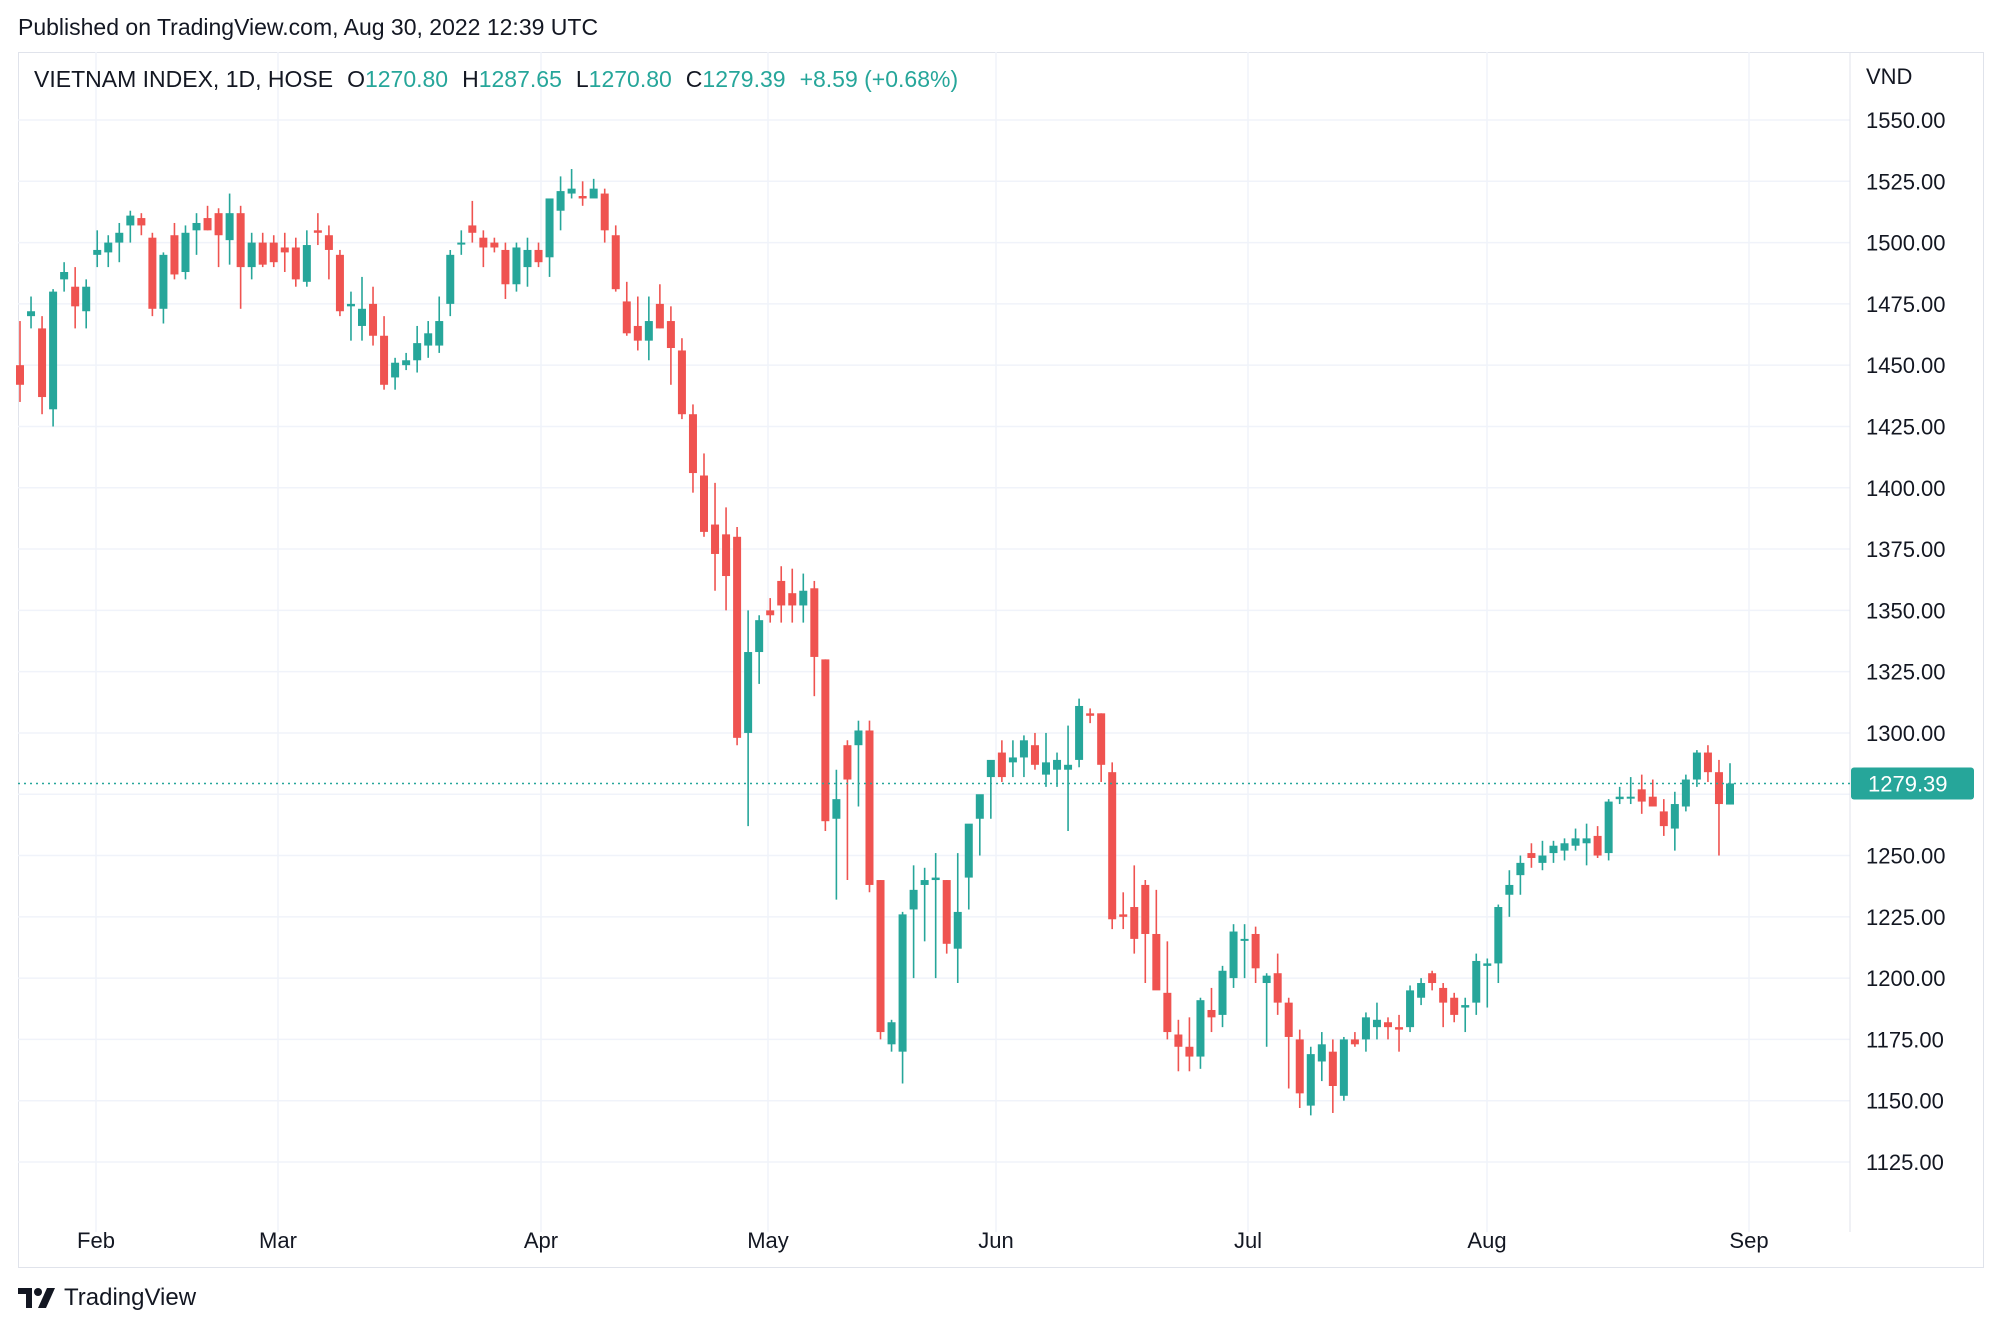 The width and height of the screenshot is (2000, 1331). What do you see at coordinates (1906, 426) in the screenshot?
I see `y-tick-label: 1425.00` at bounding box center [1906, 426].